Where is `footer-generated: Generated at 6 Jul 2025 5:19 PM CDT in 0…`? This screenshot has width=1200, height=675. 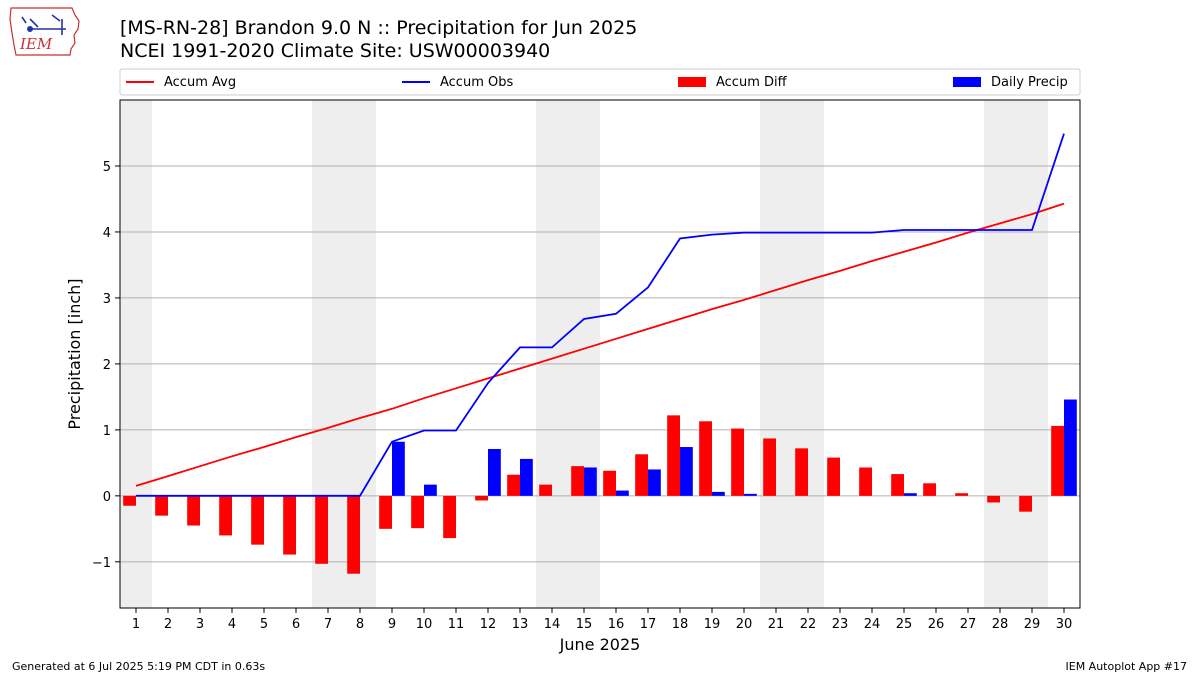 footer-generated: Generated at 6 Jul 2025 5:19 PM CDT in 0… is located at coordinates (139, 666).